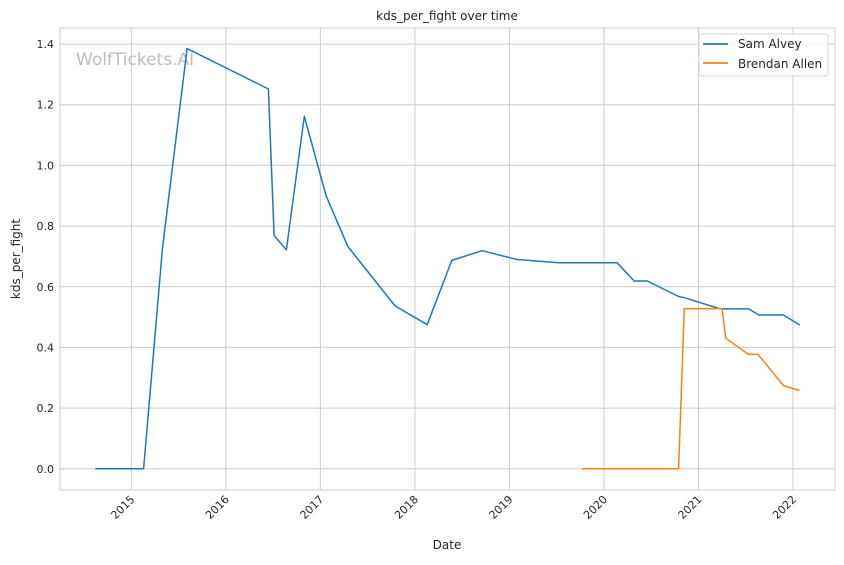 The width and height of the screenshot is (844, 565). Describe the element at coordinates (406, 507) in the screenshot. I see `x-tick-label: 2018` at that location.